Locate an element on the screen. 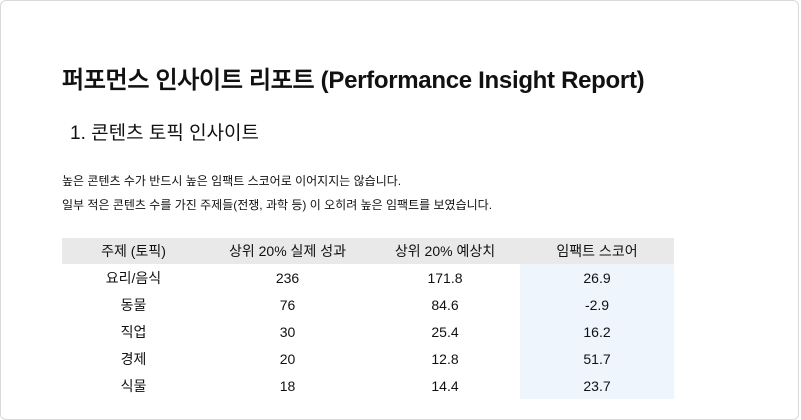 The height and width of the screenshot is (420, 801). section-title: 1. 콘텐츠 토픽 인사이트 is located at coordinates (165, 133).